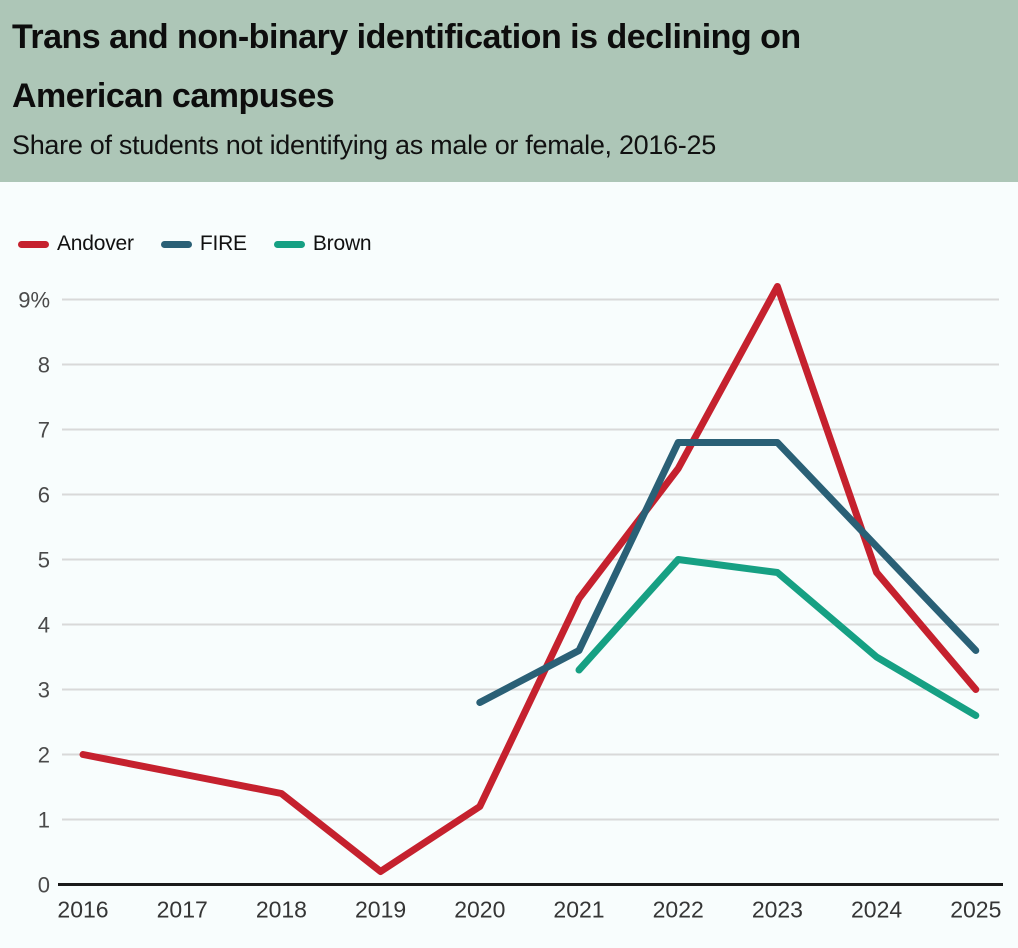  What do you see at coordinates (678, 910) in the screenshot?
I see `x-tick-label: 2022` at bounding box center [678, 910].